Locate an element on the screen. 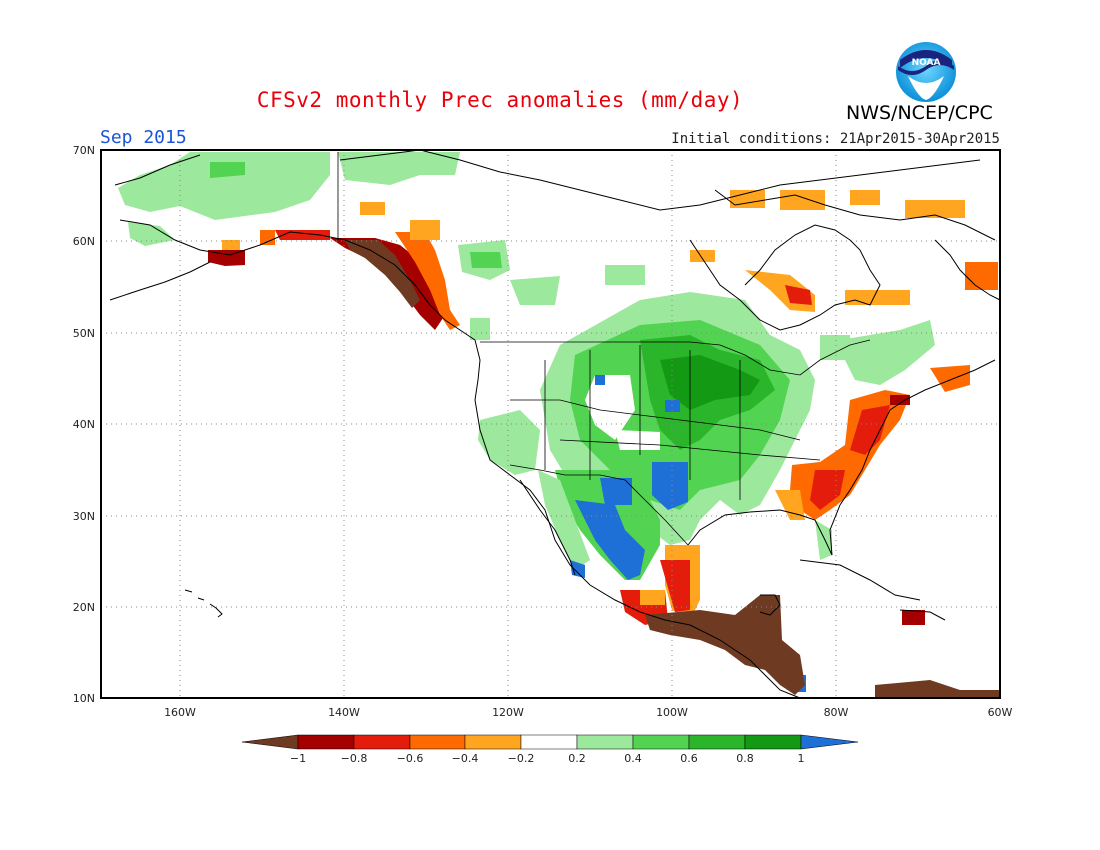 This screenshot has height=850, width=1100. lon-label: 100W is located at coordinates (672, 712).